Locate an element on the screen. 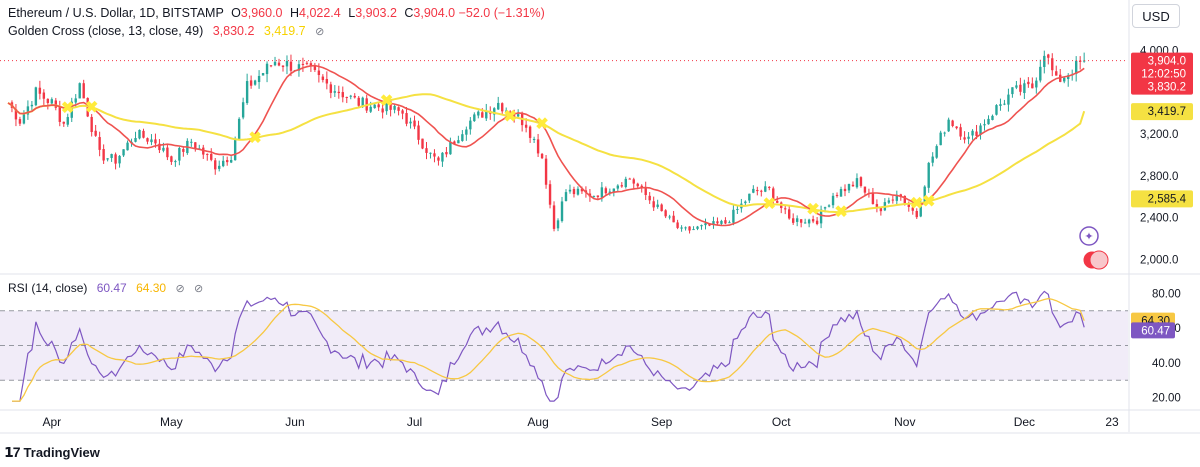  price-tick-label: 2,000.0 is located at coordinates (1159, 261).